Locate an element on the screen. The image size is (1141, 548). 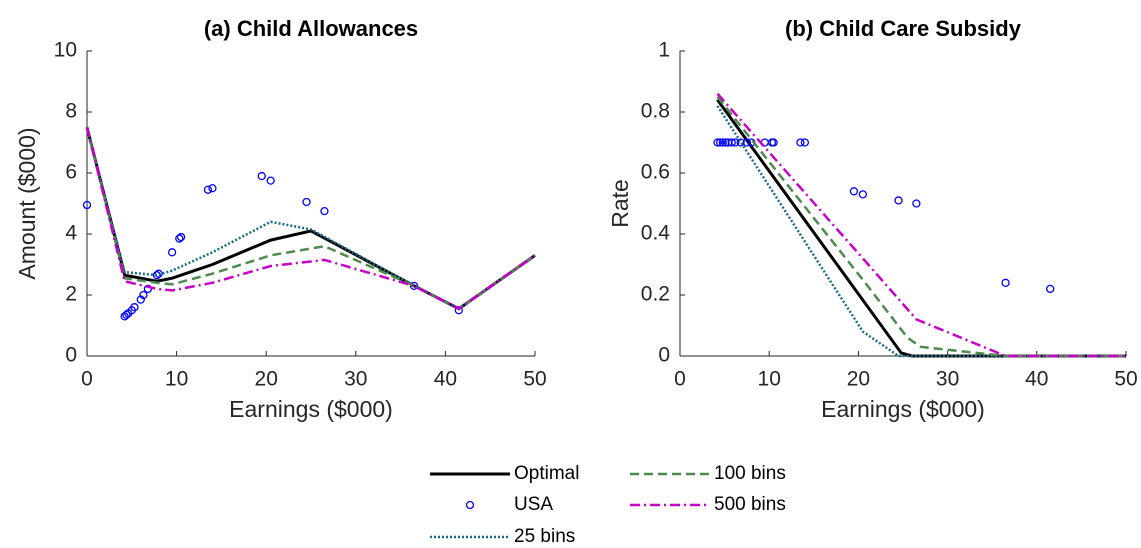
y-tick-label: 0.4 is located at coordinates (656, 233).